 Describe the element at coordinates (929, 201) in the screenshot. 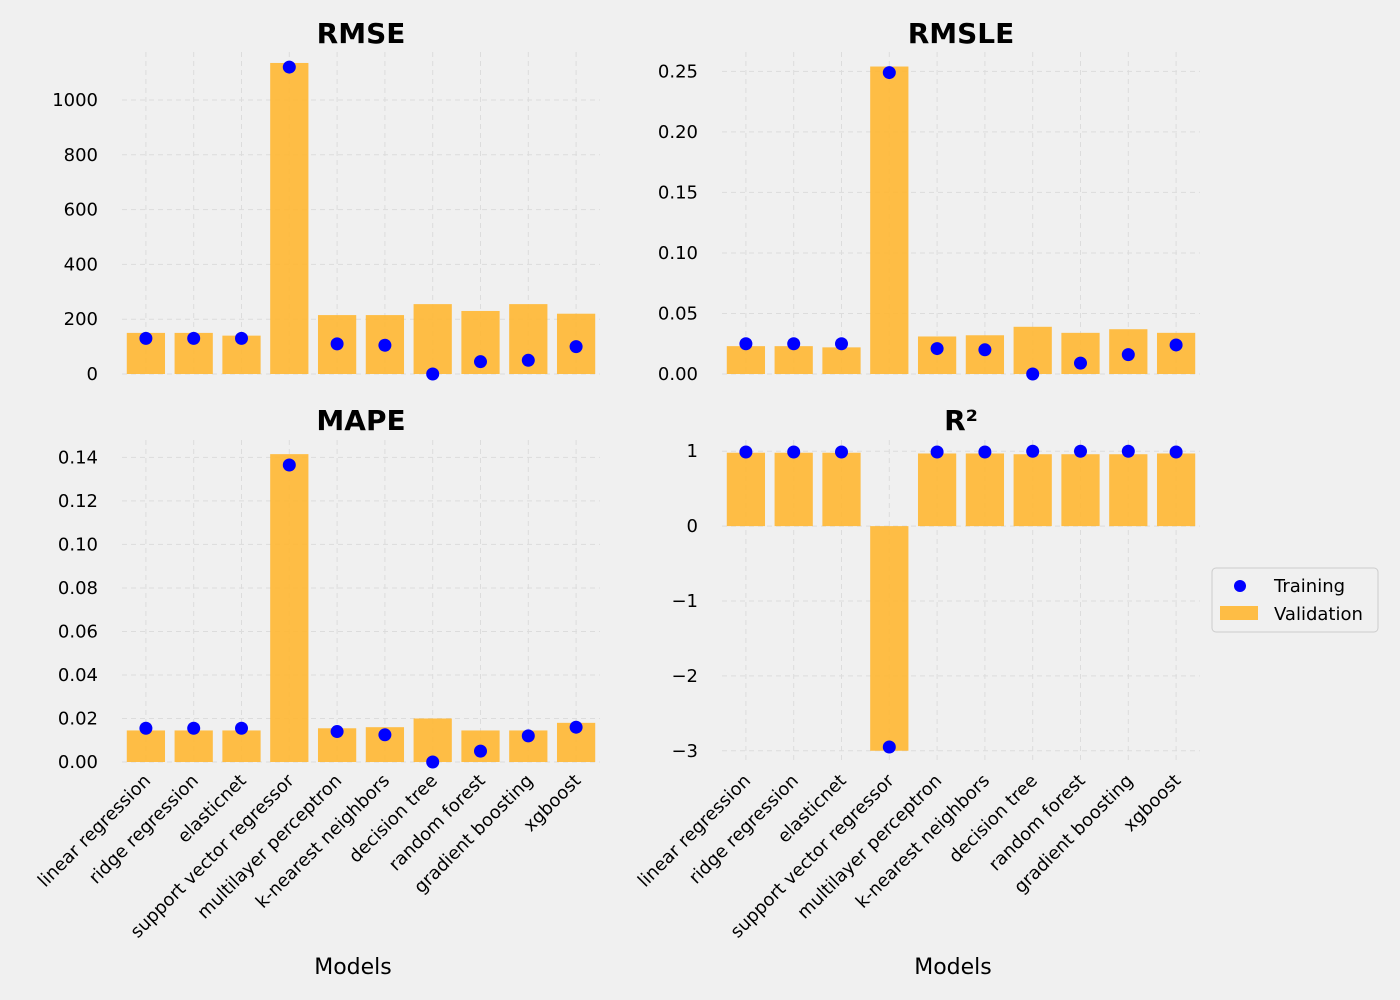

I see `panel-1: RMSLE 0.00 0.05 0.10 0.15 0.20 0.25` at that location.